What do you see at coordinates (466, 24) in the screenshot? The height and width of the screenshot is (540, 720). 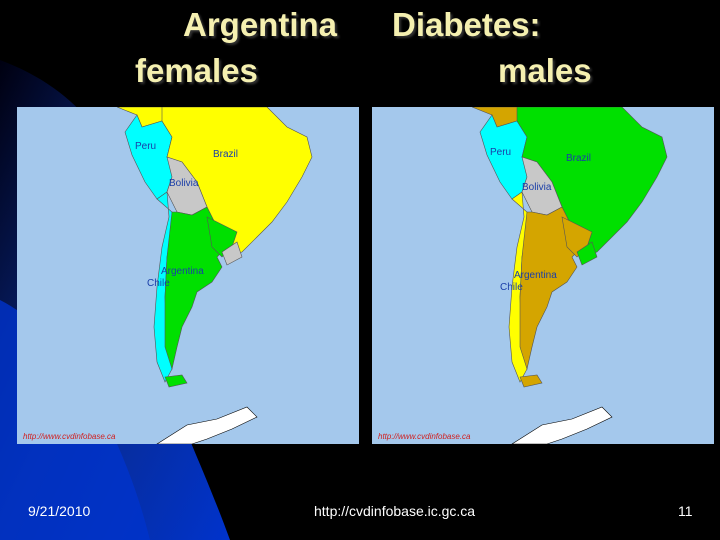 I see `title-topic: Diabetes:` at bounding box center [466, 24].